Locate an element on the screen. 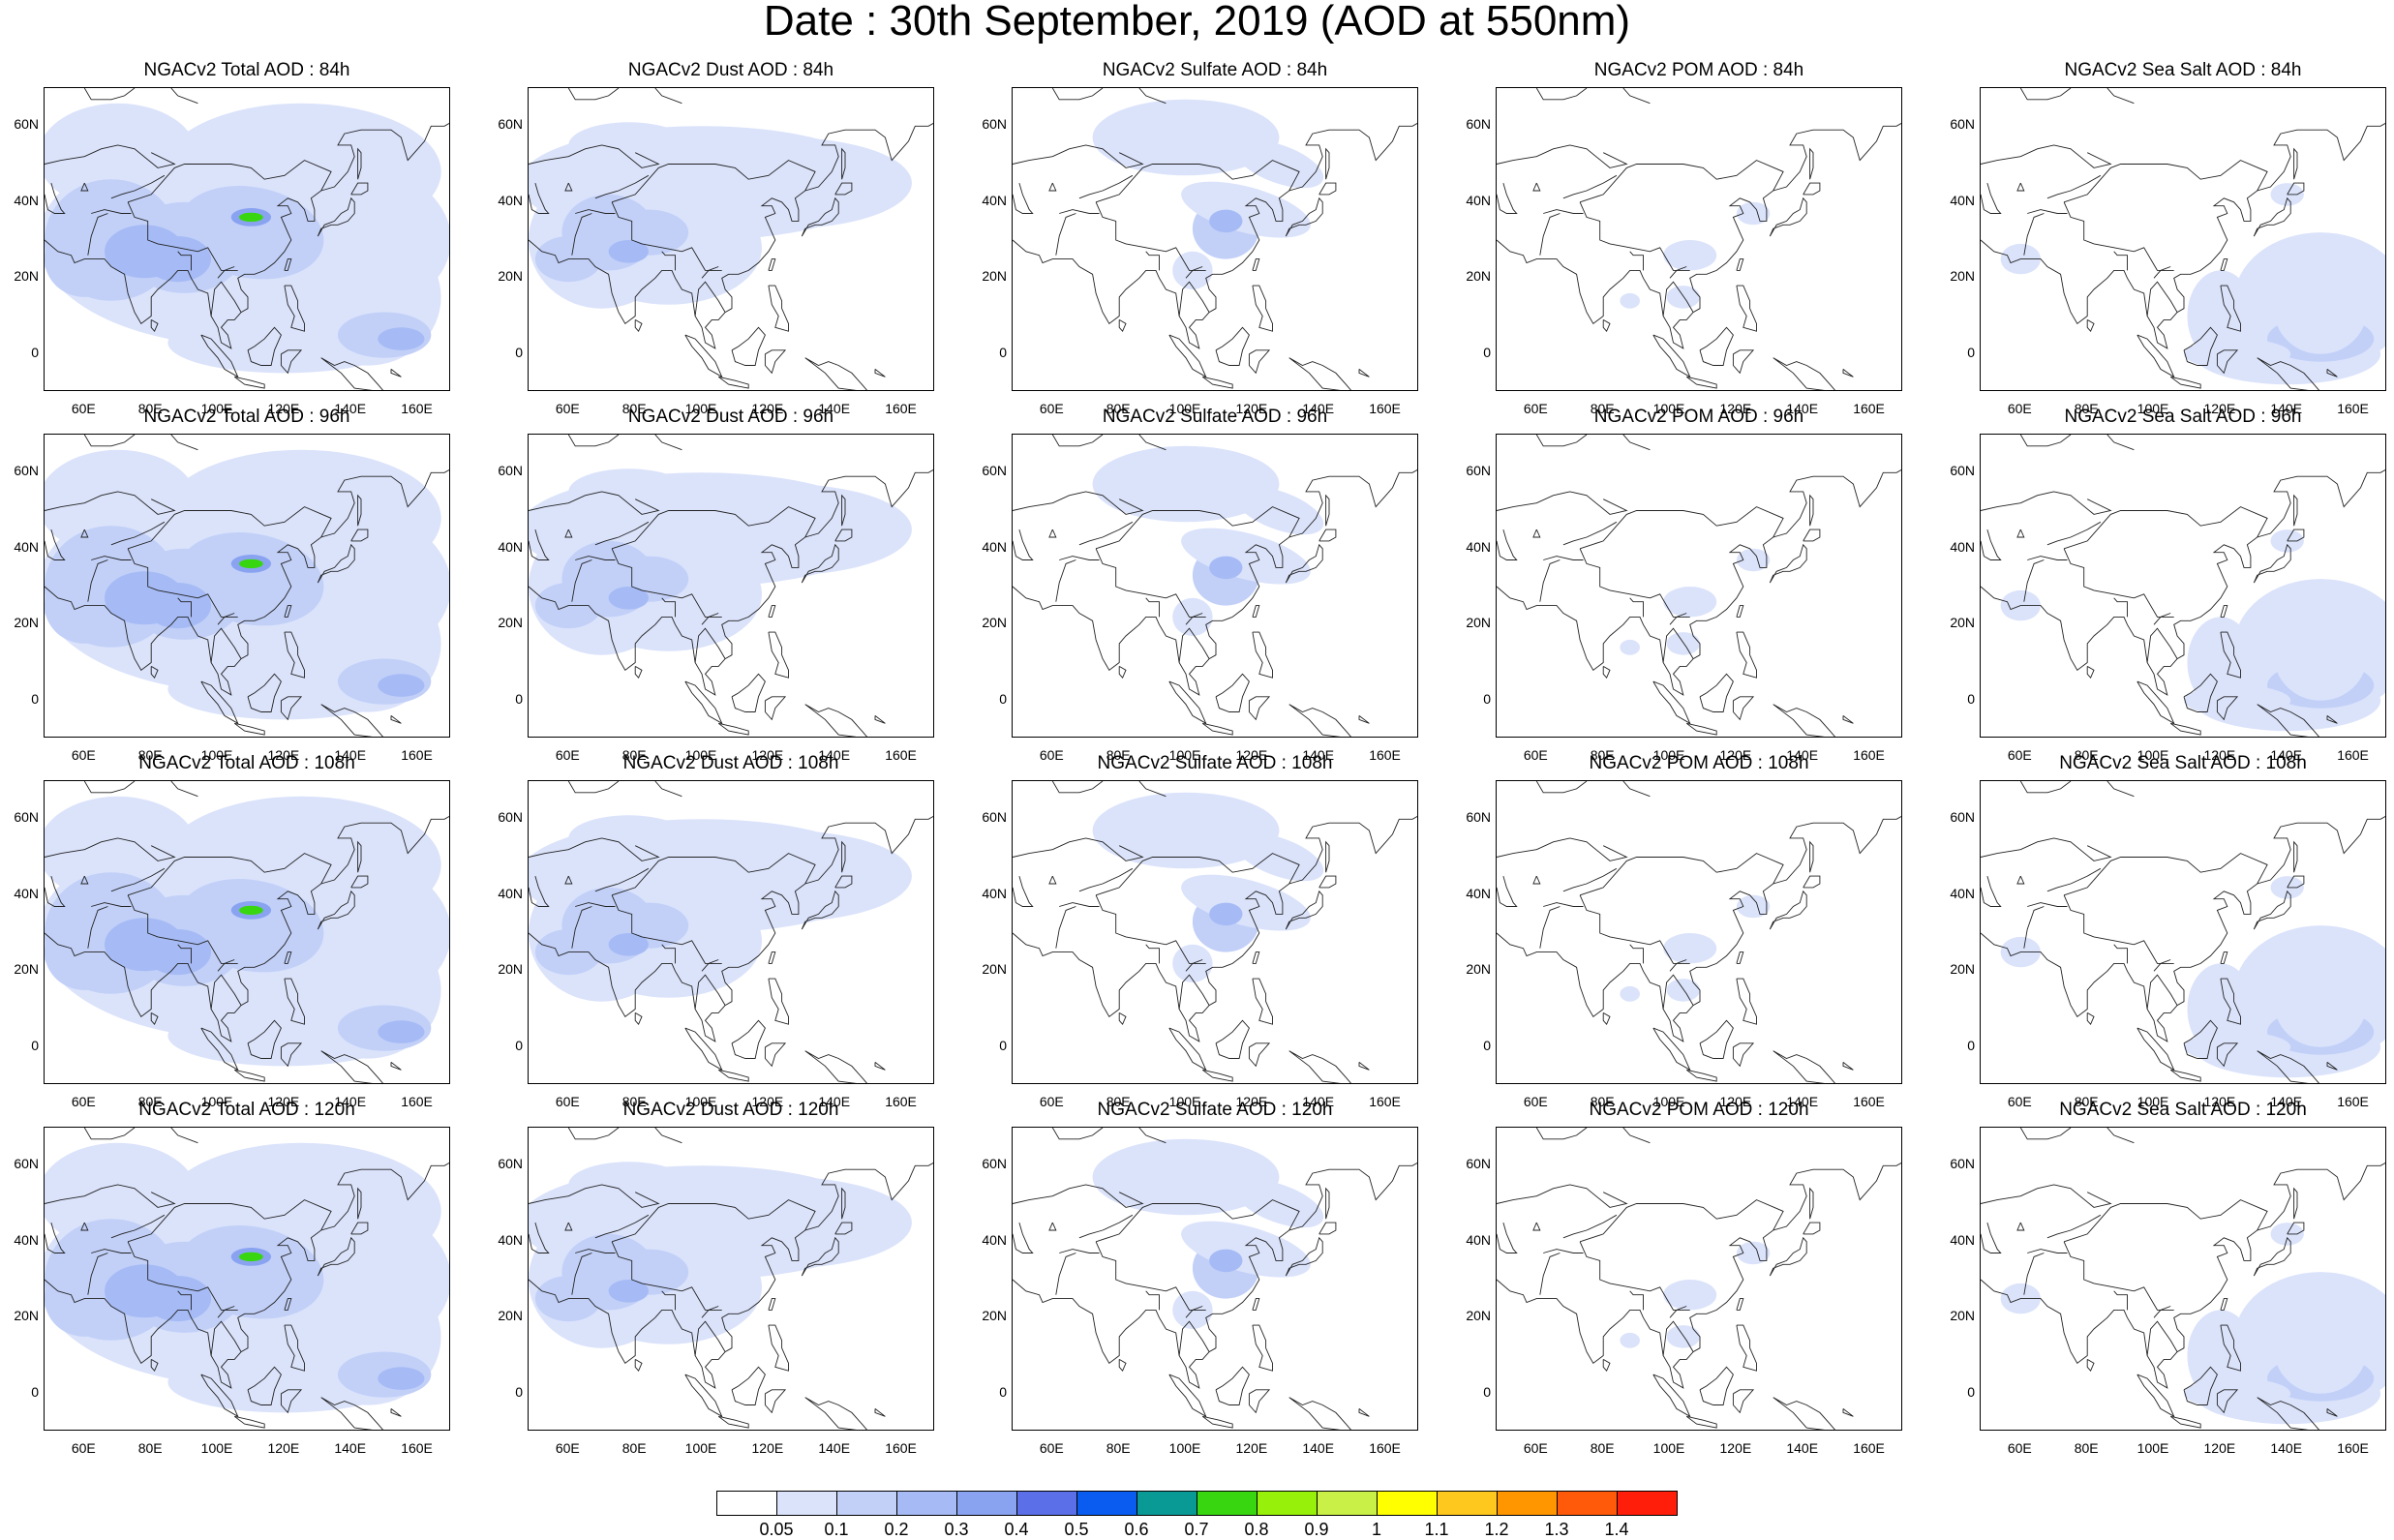  panel-title: NGACv2 Dust AOD : 96h is located at coordinates (731, 417).